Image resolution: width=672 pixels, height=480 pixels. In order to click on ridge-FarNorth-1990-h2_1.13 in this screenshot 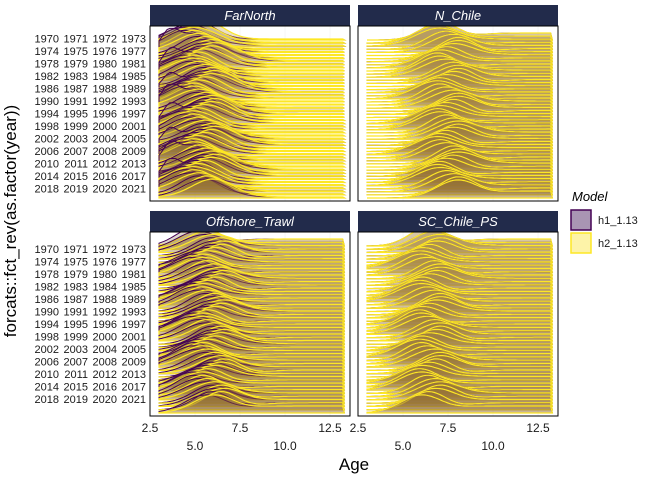, I will do `click(251, 92)`.